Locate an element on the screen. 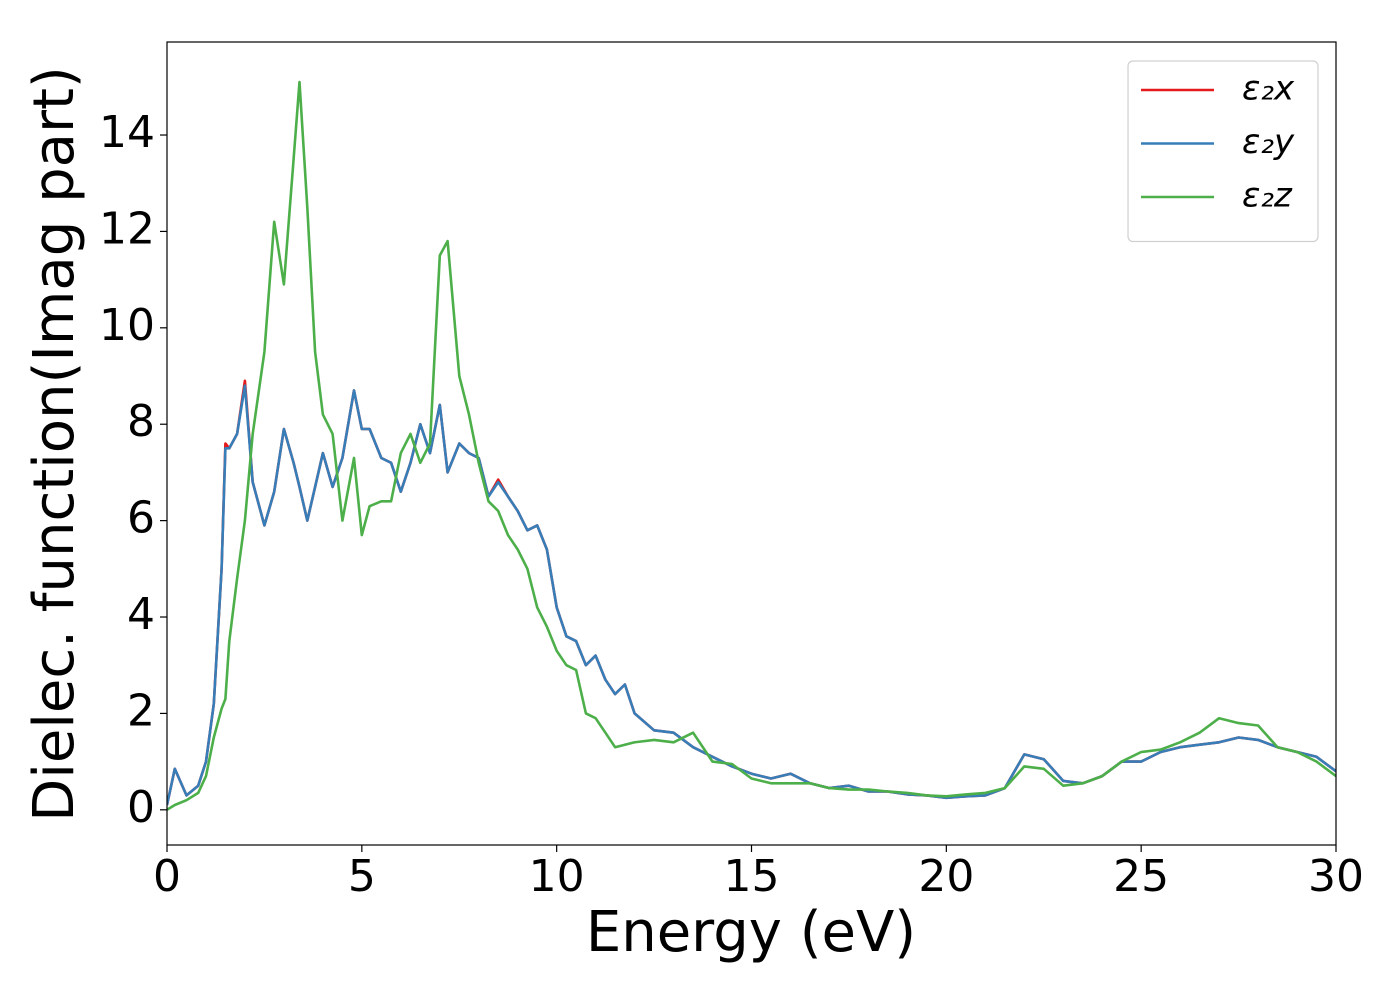 This screenshot has height=1000, width=1400. legend-label: ε₂z is located at coordinates (1267, 196).